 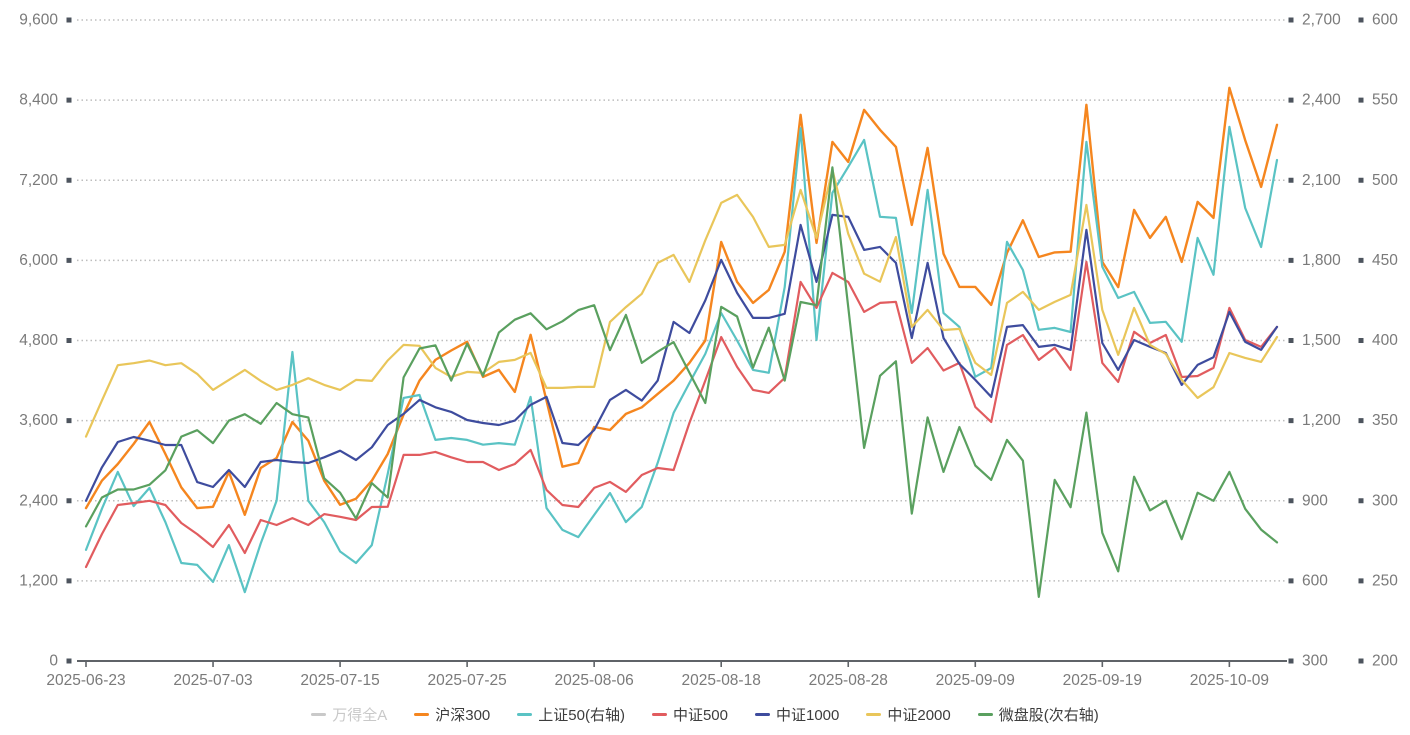 What do you see at coordinates (463, 715) in the screenshot?
I see `legend-label: 沪深300` at bounding box center [463, 715].